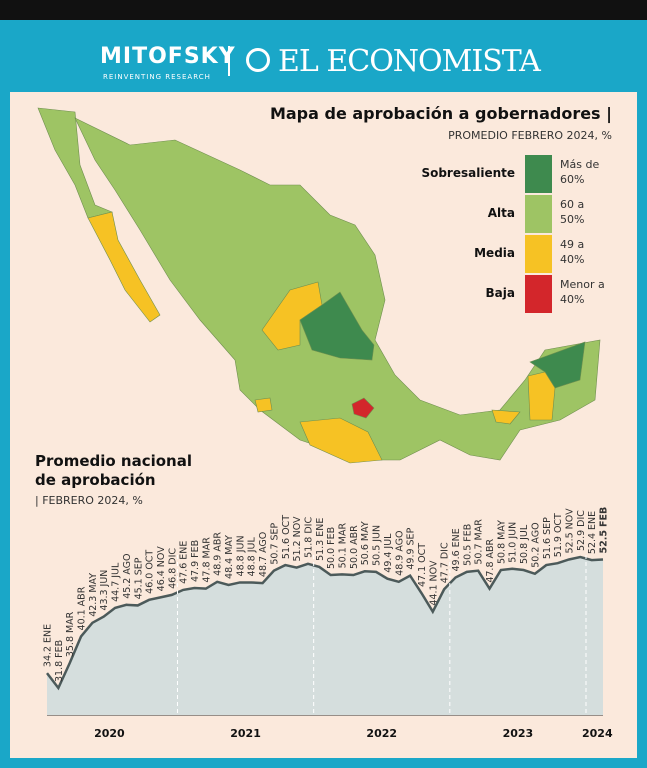 The width and height of the screenshot is (647, 768). What do you see at coordinates (572, 212) in the screenshot?
I see `legend-range: 60 a 50%` at bounding box center [572, 212].